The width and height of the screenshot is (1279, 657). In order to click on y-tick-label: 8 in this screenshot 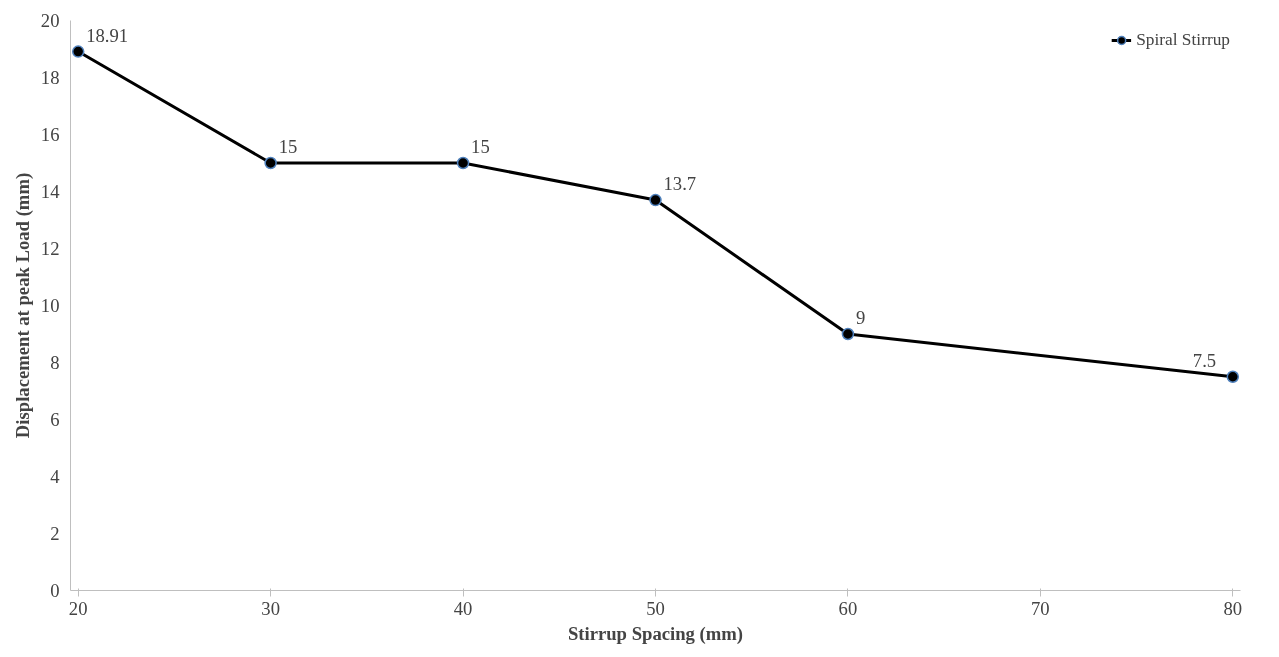, I will do `click(55, 362)`.